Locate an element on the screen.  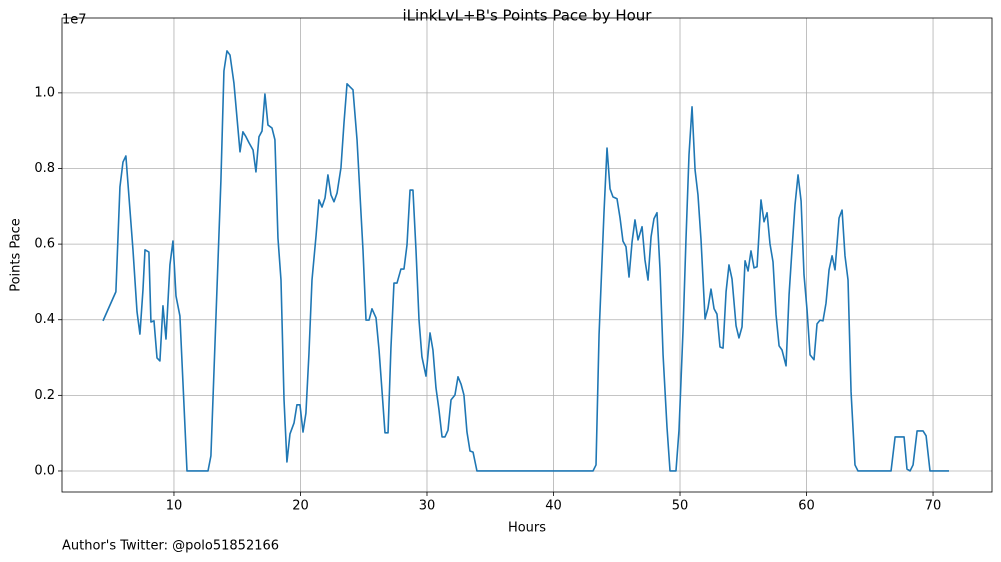
x-axis-label: Hours is located at coordinates (527, 528).